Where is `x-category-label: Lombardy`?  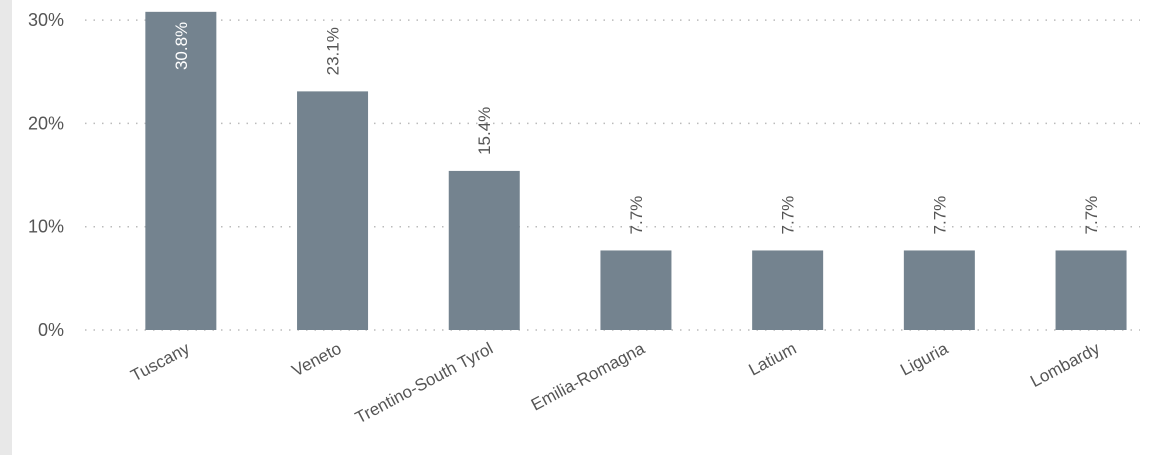 x-category-label: Lombardy is located at coordinates (1065, 365).